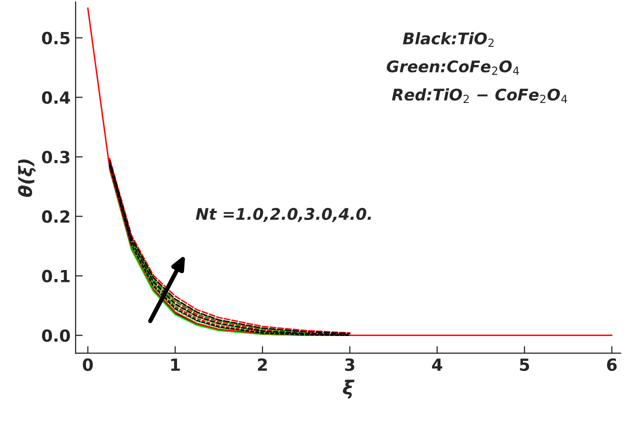 Image resolution: width=630 pixels, height=423 pixels. Describe the element at coordinates (262, 364) in the screenshot. I see `x-tick-label: 2` at that location.